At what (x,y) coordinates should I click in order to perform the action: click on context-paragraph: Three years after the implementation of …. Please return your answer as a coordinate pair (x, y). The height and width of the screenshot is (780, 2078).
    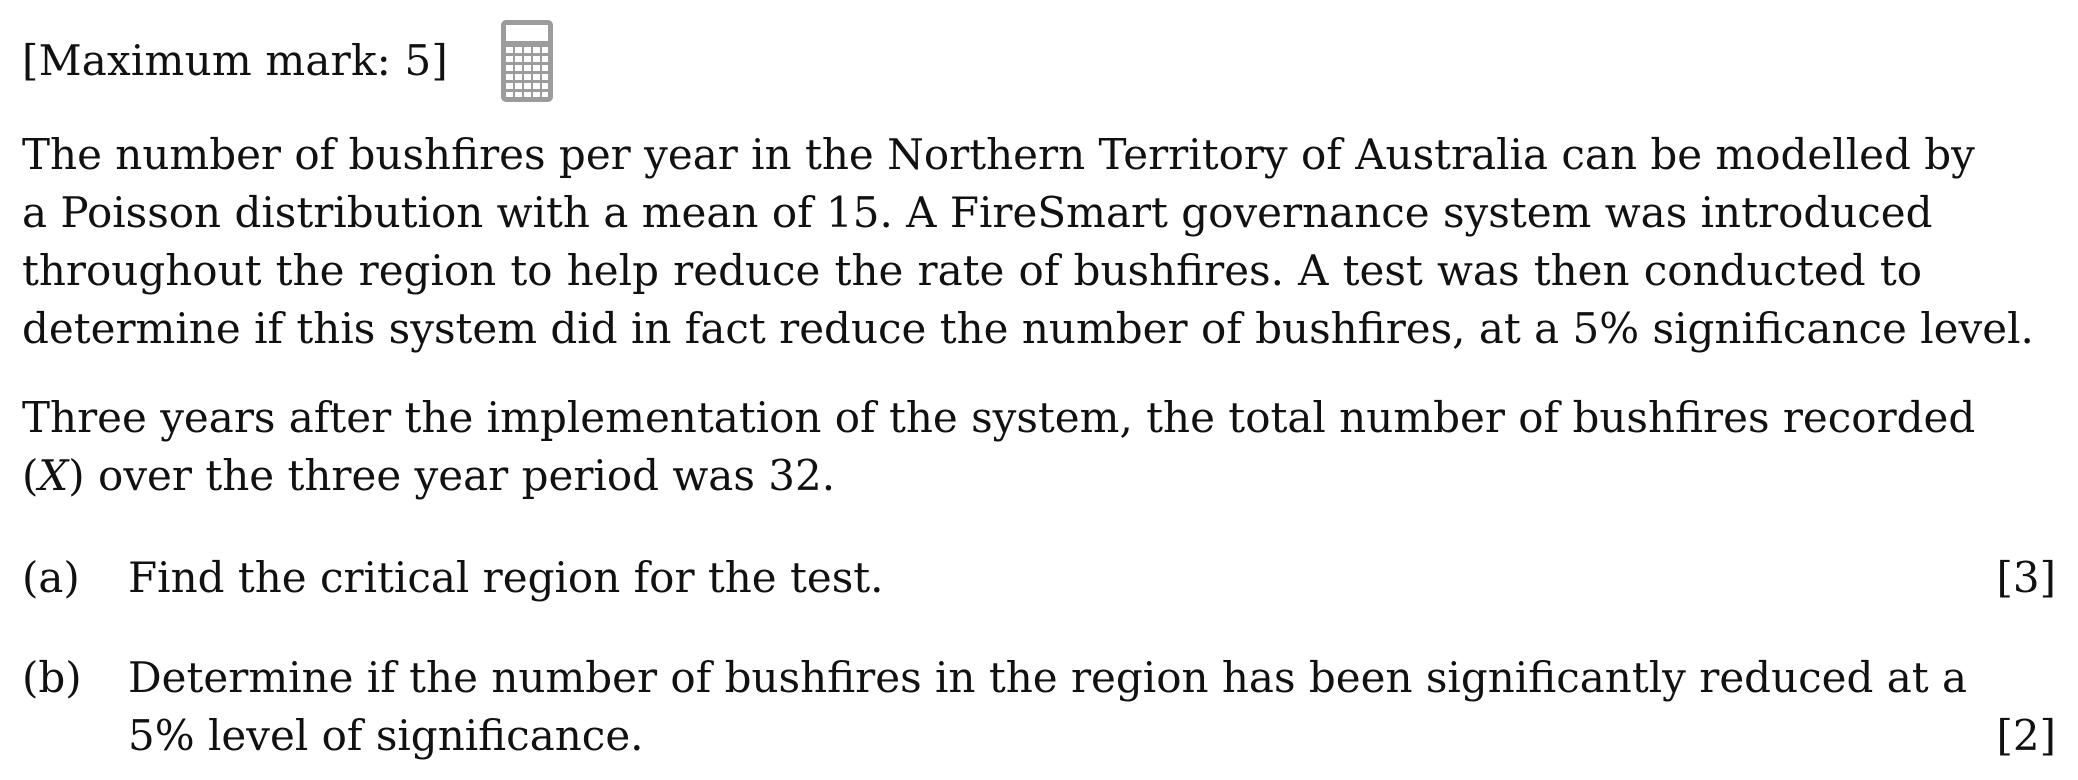
    Looking at the image, I should click on (999, 447).